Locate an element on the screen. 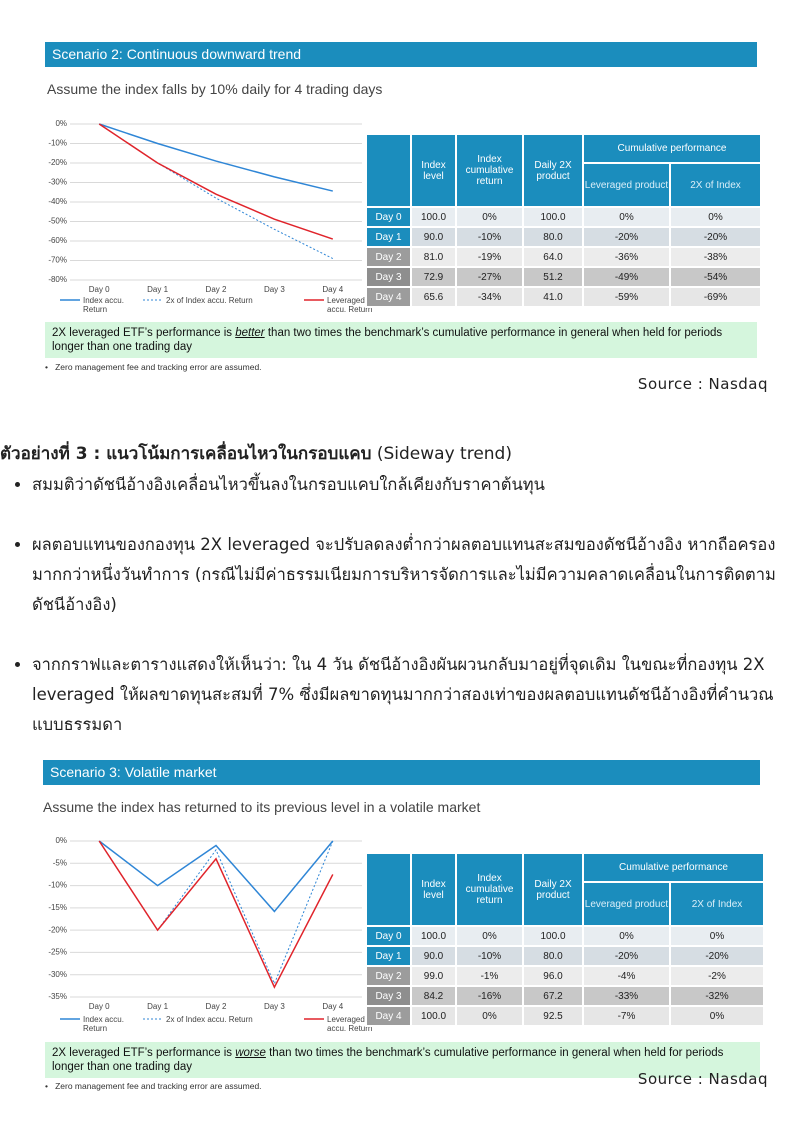 This screenshot has width=794, height=1123. table-cell: -27% is located at coordinates (489, 277).